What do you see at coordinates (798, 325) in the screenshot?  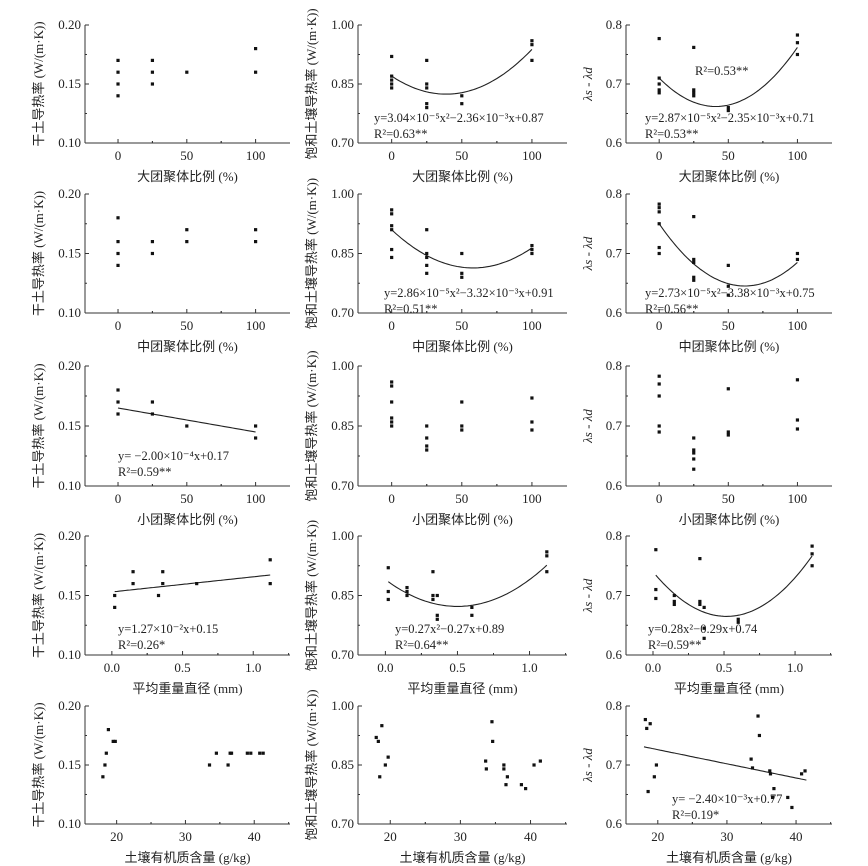 I see `x-tick-label: 100` at bounding box center [798, 325].